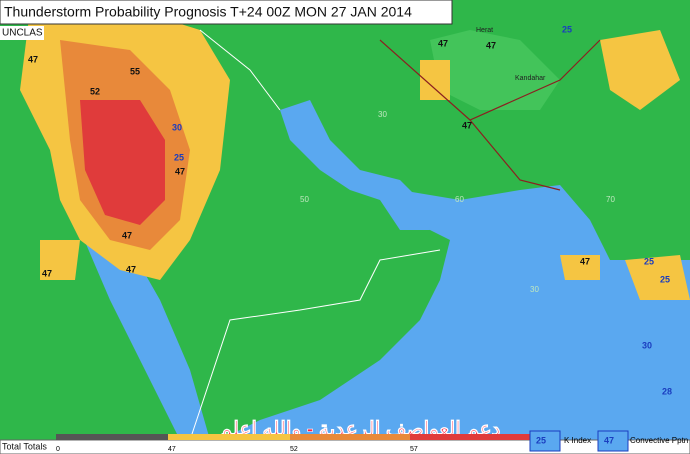  I want to click on legend-tick: 0, so click(58, 449).